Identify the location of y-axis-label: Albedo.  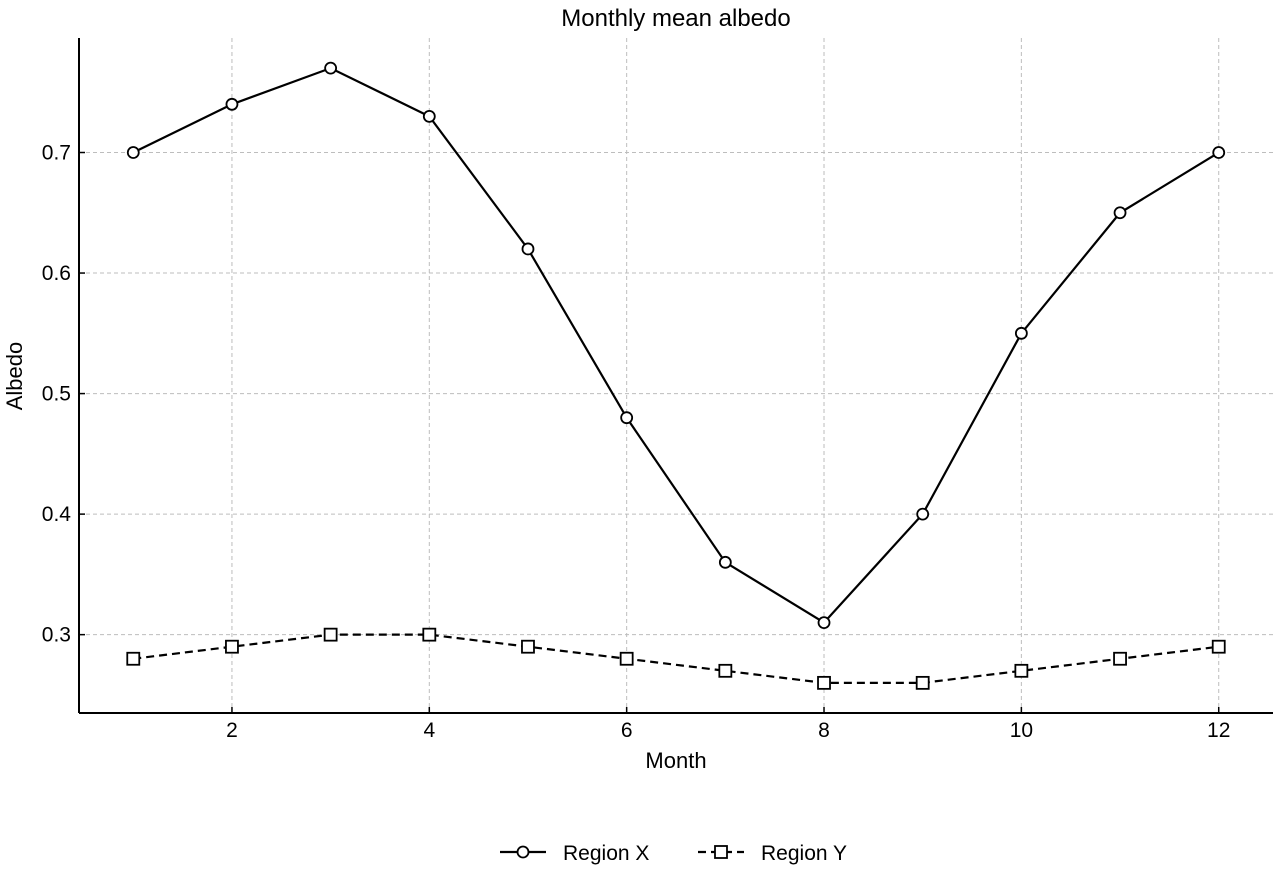
(14, 376).